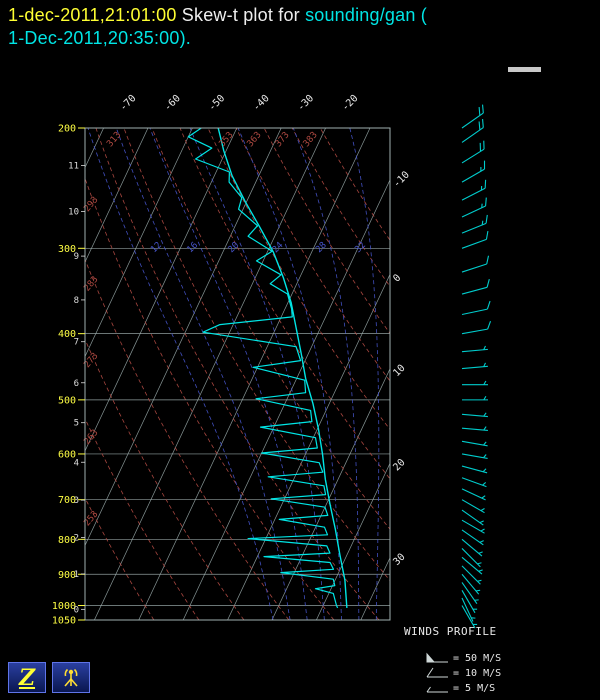 Image resolution: width=600 pixels, height=700 pixels. I want to click on title-text: Skew-t plot for, so click(241, 15).